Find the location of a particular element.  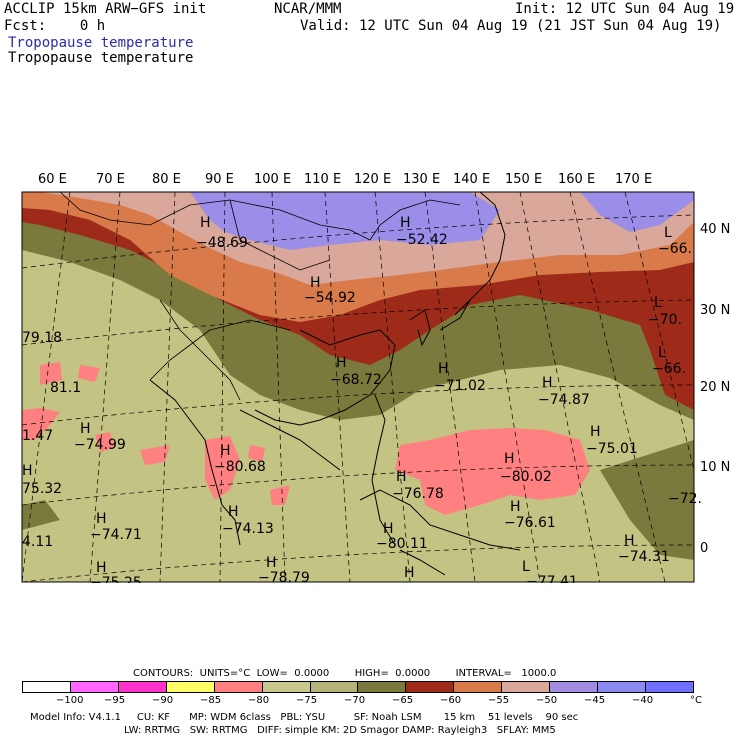

extremum-value: −74.87 is located at coordinates (564, 400).